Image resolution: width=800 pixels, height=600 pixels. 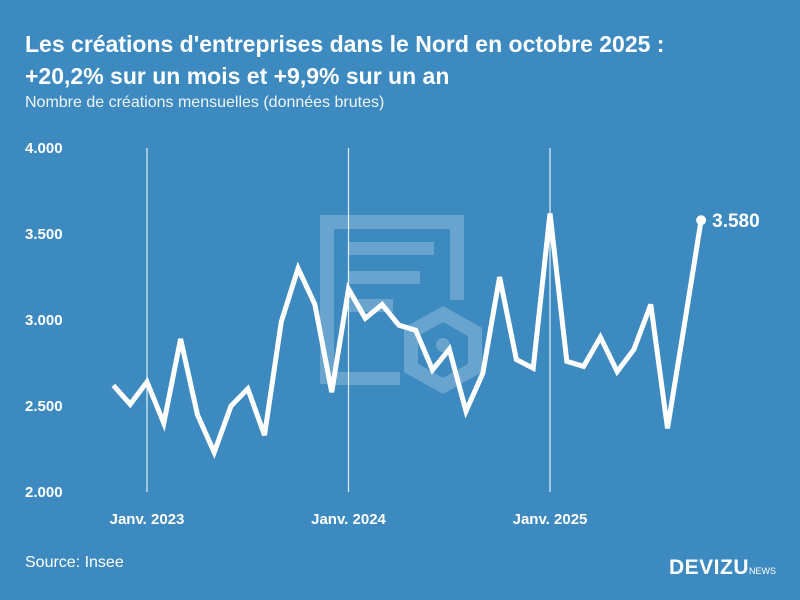 What do you see at coordinates (147, 519) in the screenshot?
I see `x-tick-label: Janv. 2023` at bounding box center [147, 519].